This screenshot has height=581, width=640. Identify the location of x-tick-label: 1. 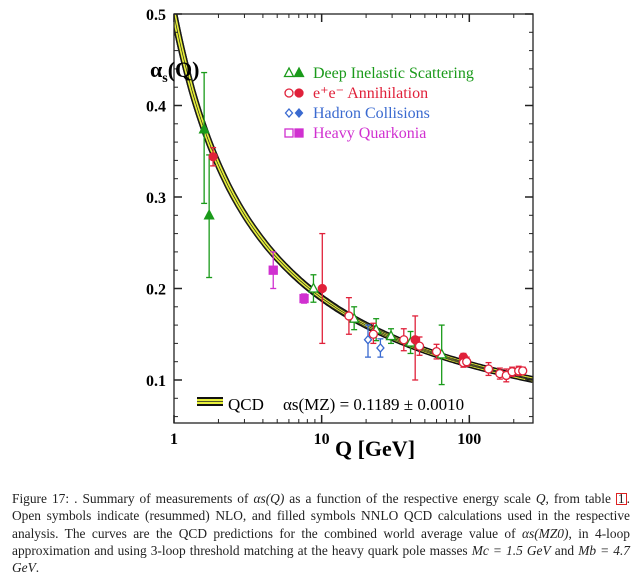
(174, 439).